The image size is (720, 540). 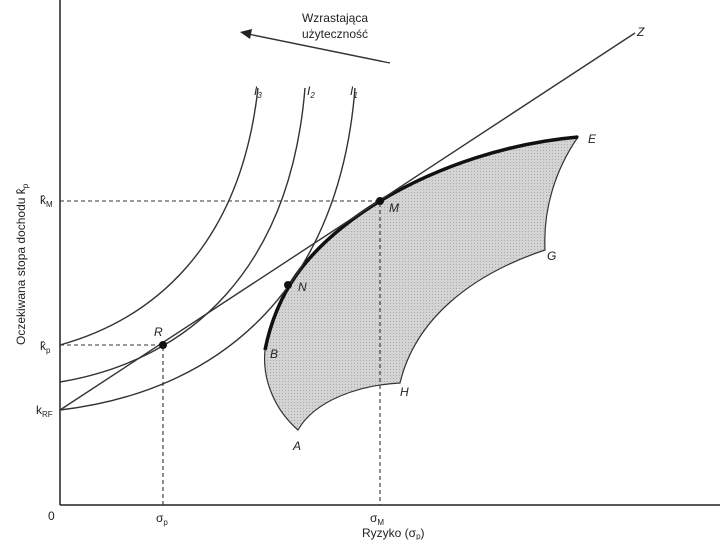 I want to click on label-part: ), so click(x=423, y=533).